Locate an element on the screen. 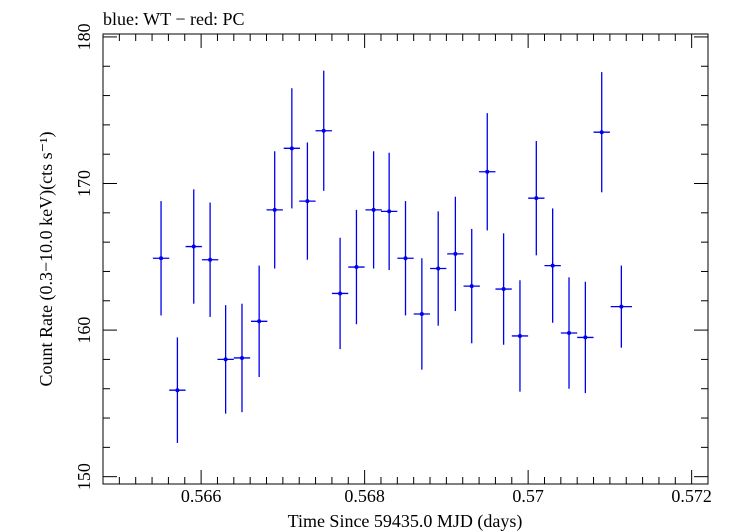  y-tick-label: 180 is located at coordinates (84, 36).